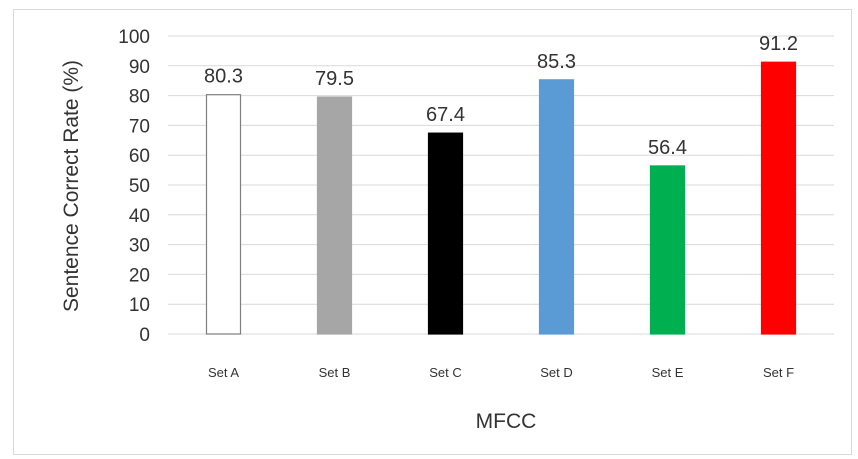  Describe the element at coordinates (445, 372) in the screenshot. I see `x-tick-label: Set C` at that location.